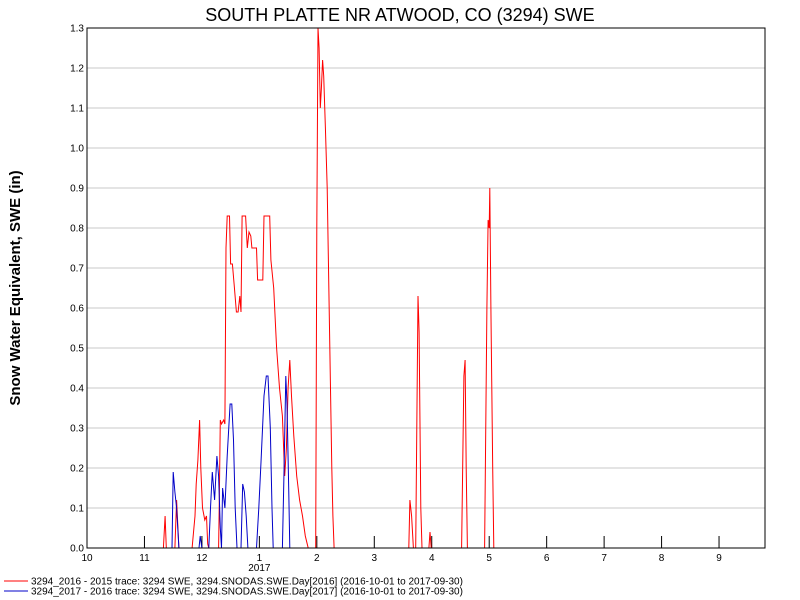 This screenshot has height=600, width=800. I want to click on y-tick-label: 0.1, so click(77, 509).